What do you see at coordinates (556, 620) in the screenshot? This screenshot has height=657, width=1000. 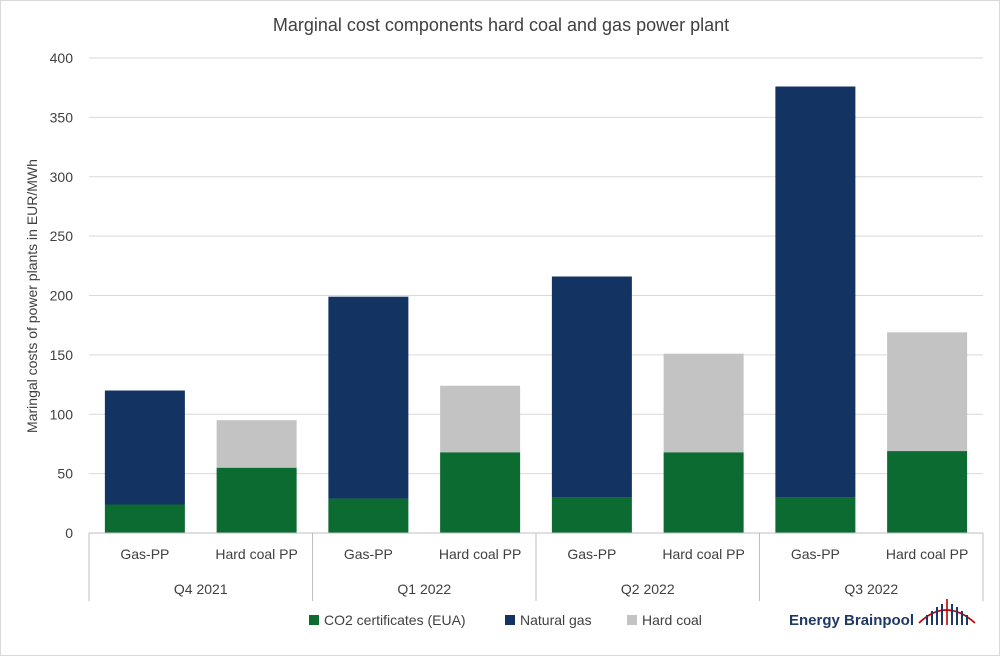 I see `legend-label: Natural gas` at bounding box center [556, 620].